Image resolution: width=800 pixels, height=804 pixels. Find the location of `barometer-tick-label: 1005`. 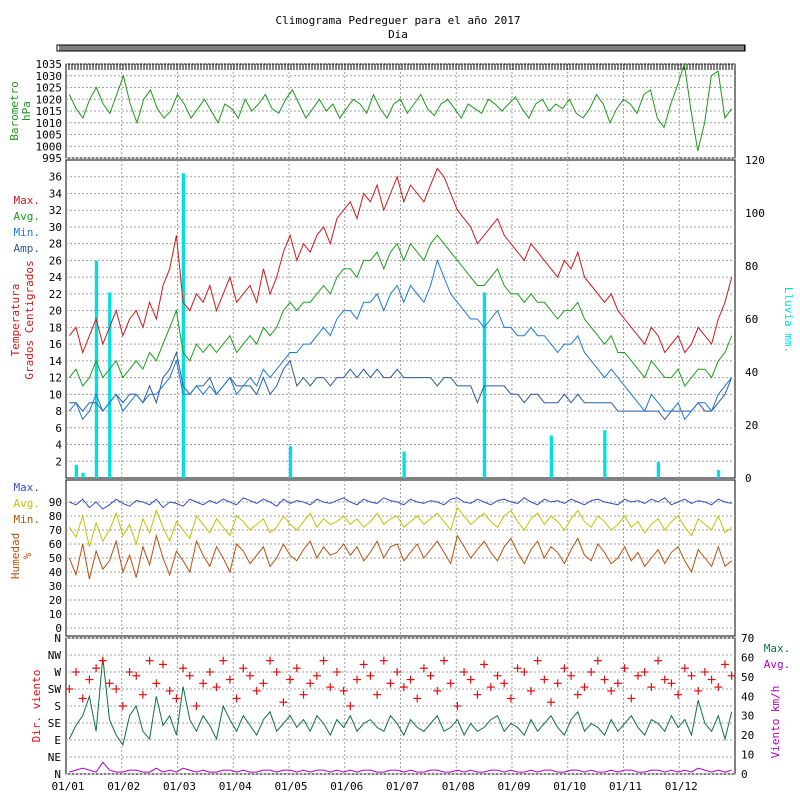

barometer-tick-label: 1005 is located at coordinates (49, 135).